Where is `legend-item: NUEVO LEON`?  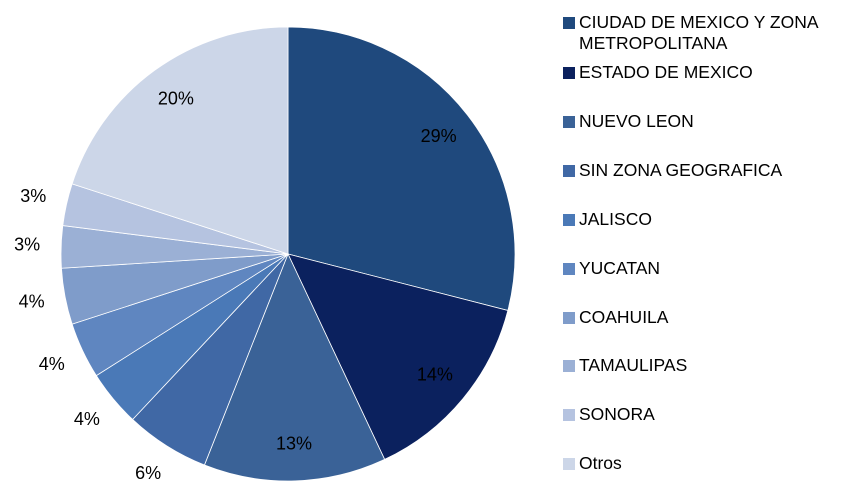
legend-item: NUEVO LEON is located at coordinates (711, 121).